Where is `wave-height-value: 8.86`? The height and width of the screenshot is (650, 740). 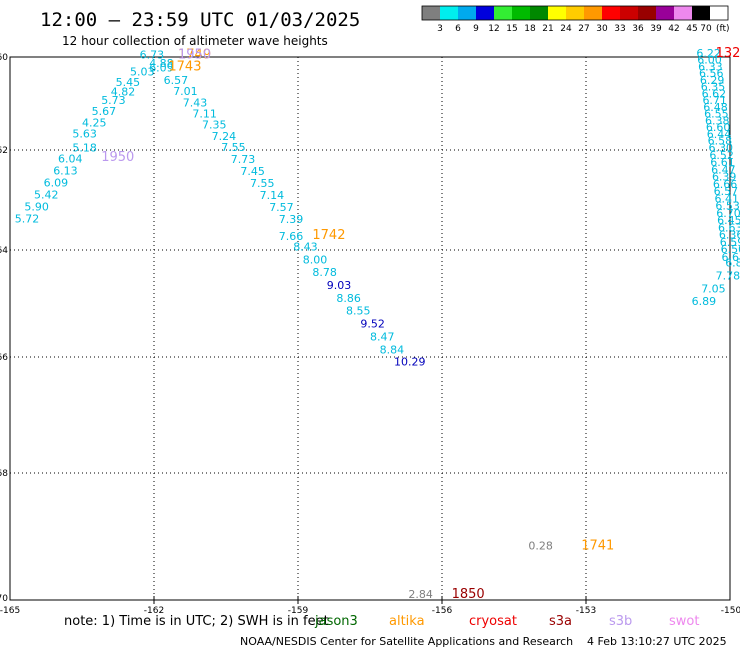
wave-height-value: 8.86 is located at coordinates (348, 298).